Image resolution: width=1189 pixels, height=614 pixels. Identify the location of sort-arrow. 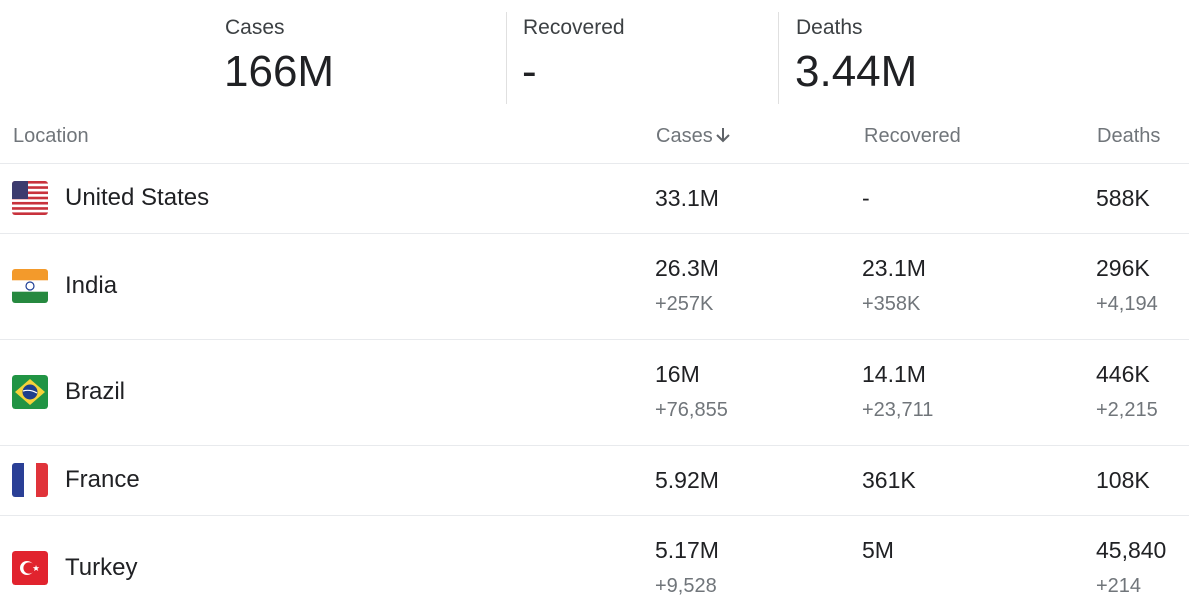
(722, 135).